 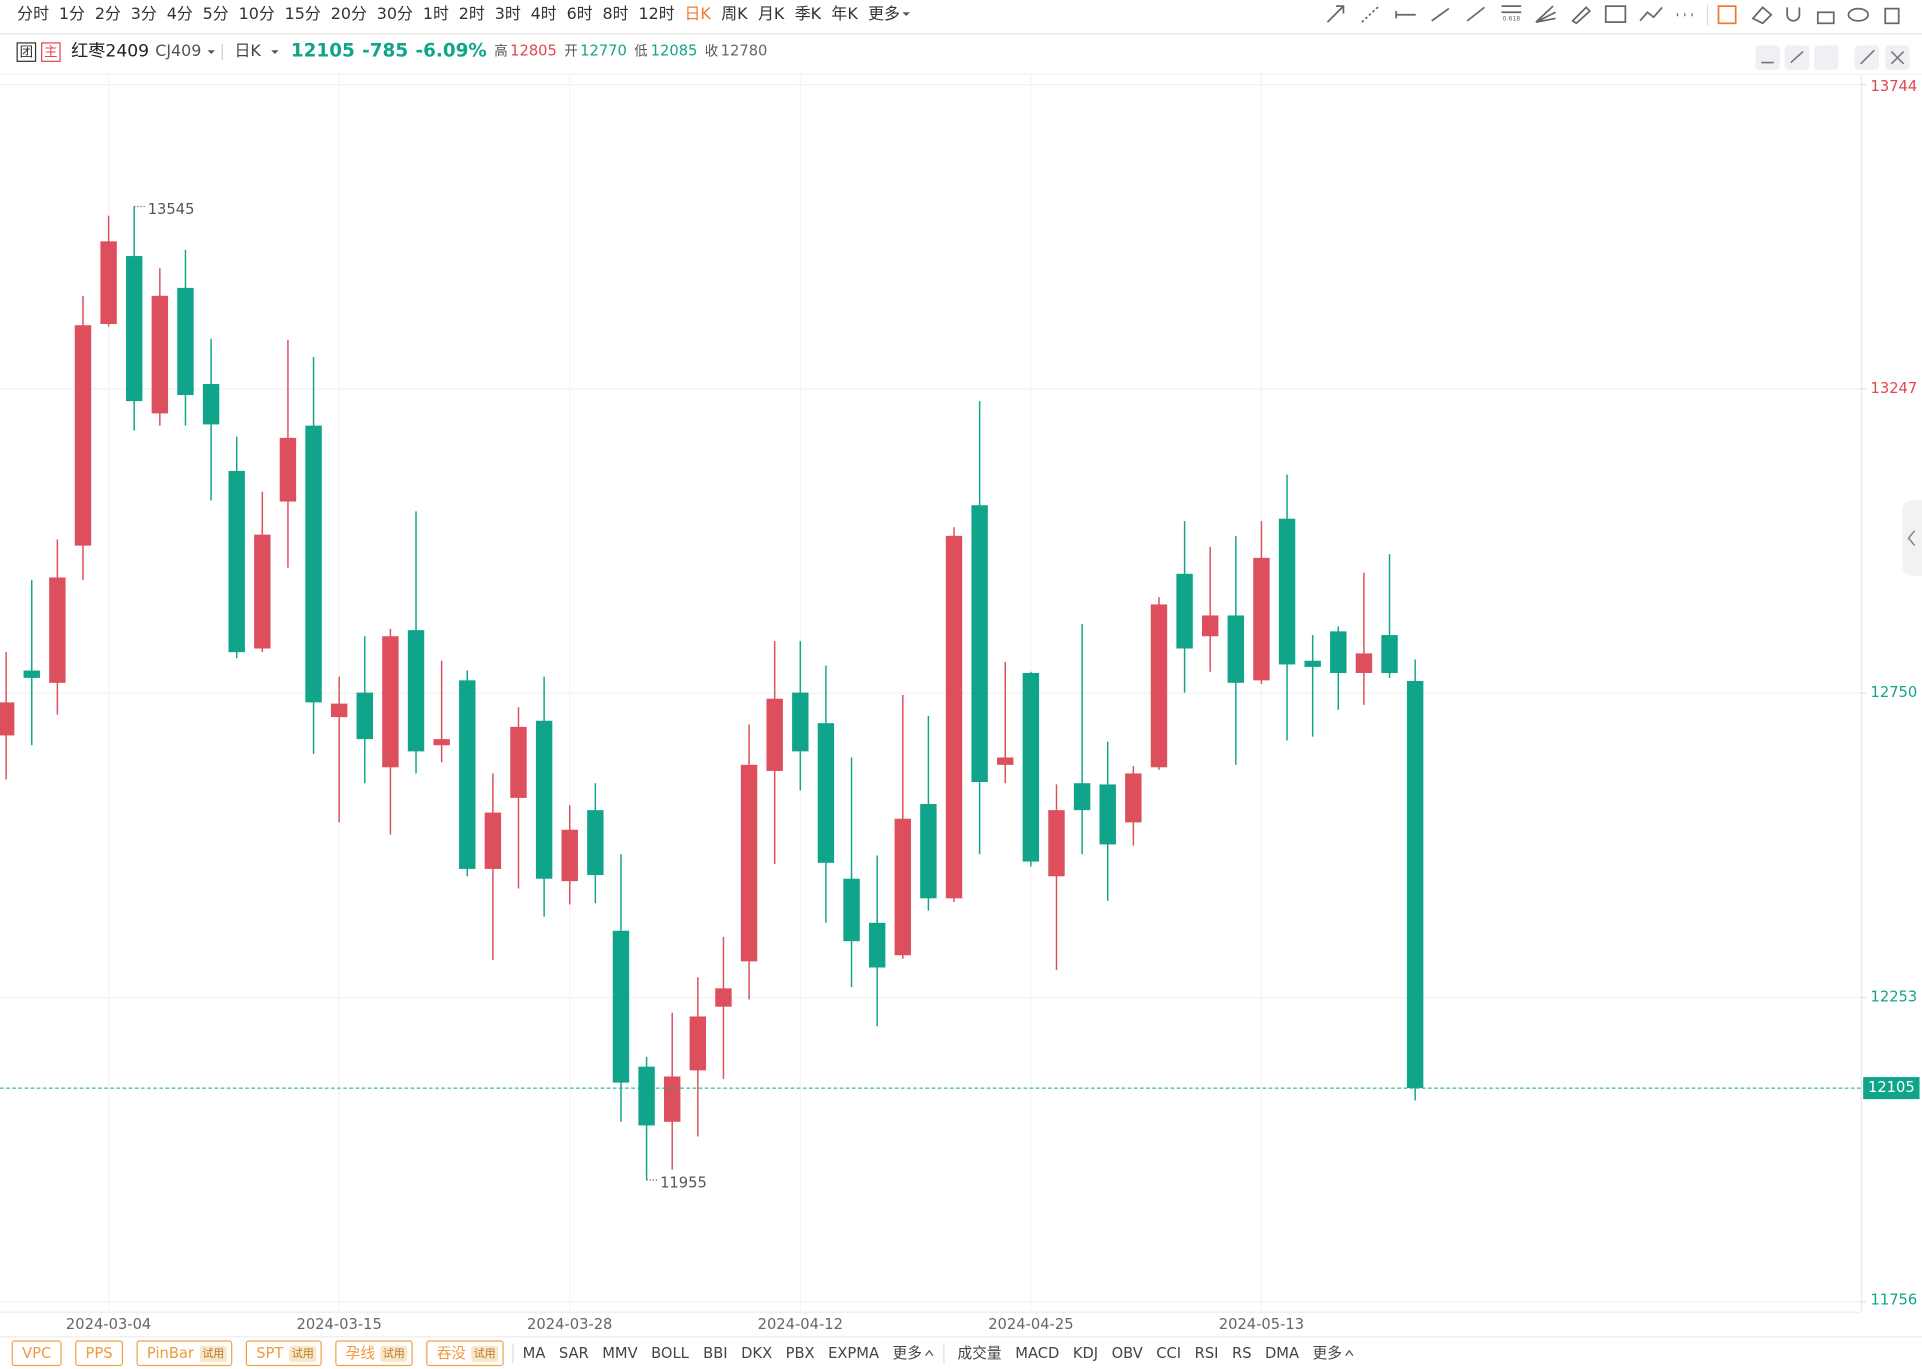 I want to click on sub-indicator: RS, so click(x=1242, y=1353).